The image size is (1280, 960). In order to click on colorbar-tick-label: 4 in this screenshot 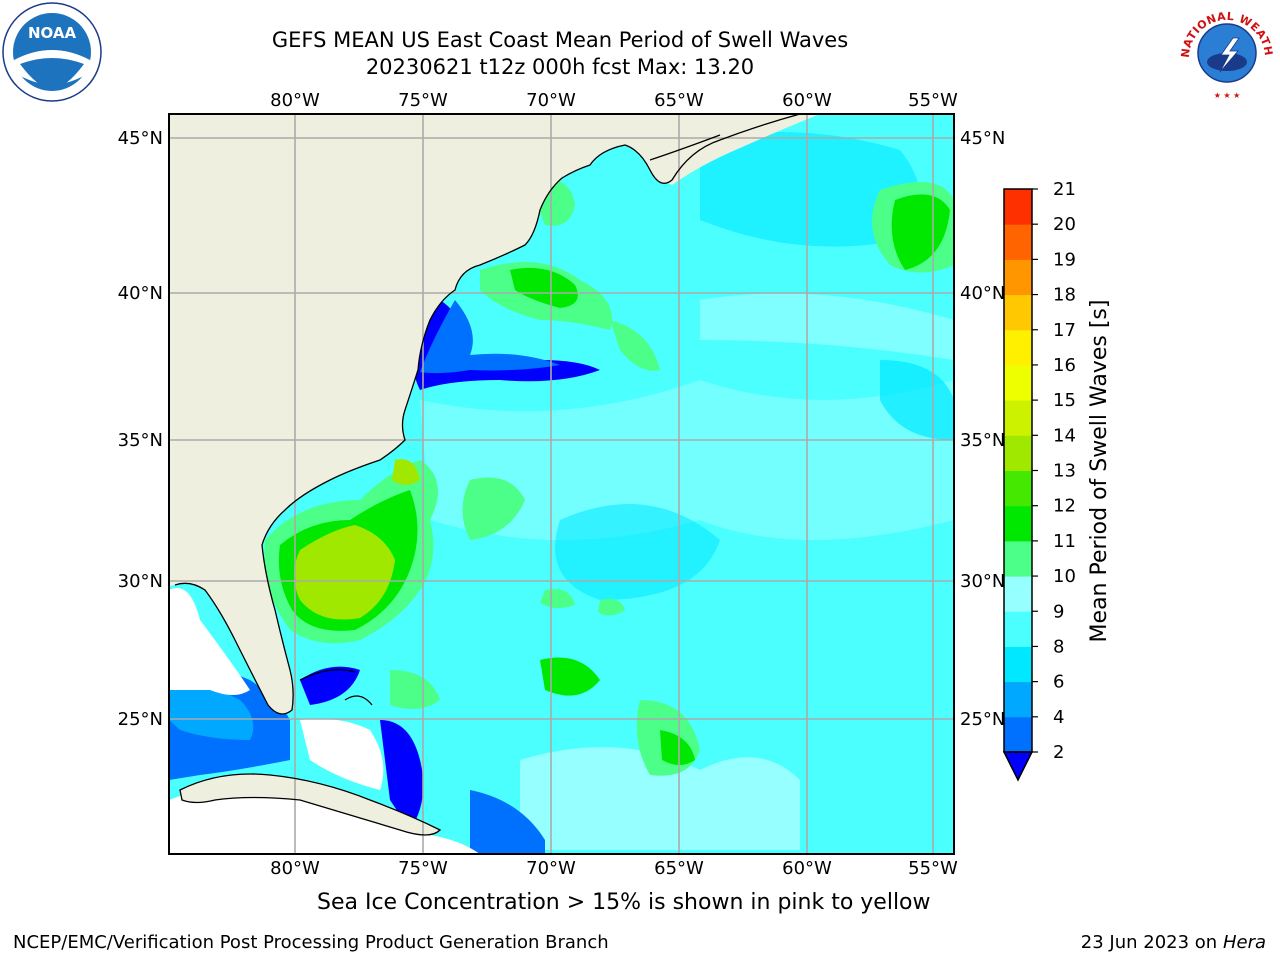, I will do `click(1058, 717)`.